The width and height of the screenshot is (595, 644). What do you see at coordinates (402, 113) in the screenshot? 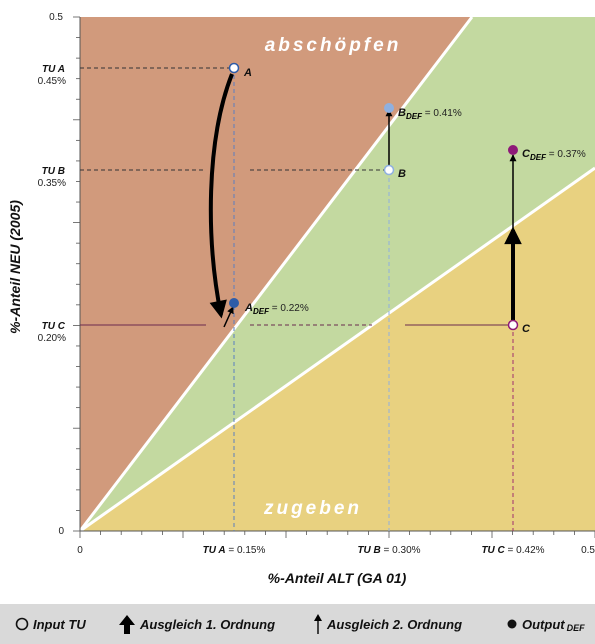
I see `point-b-output-name: B` at bounding box center [402, 113].